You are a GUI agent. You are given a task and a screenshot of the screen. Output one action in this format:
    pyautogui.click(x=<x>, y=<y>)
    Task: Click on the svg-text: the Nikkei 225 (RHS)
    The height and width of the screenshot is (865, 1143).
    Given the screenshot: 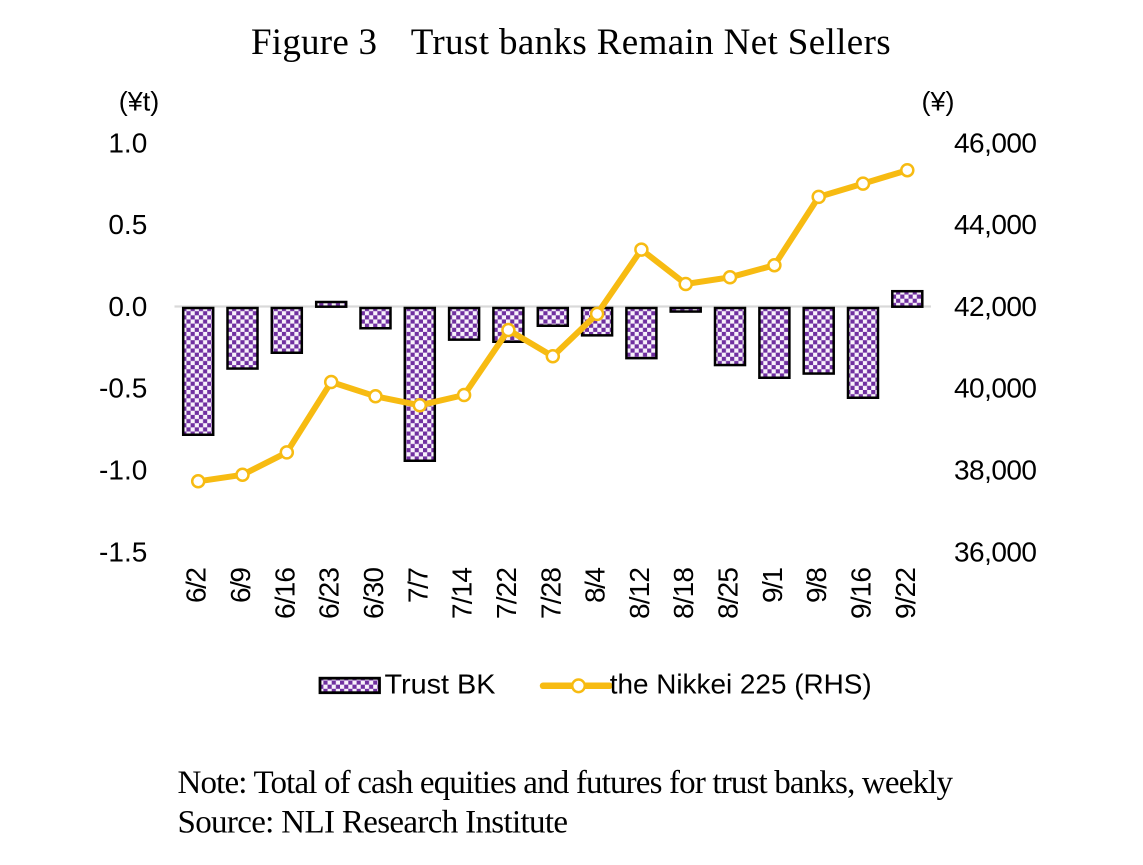 What is the action you would take?
    pyautogui.click(x=741, y=684)
    